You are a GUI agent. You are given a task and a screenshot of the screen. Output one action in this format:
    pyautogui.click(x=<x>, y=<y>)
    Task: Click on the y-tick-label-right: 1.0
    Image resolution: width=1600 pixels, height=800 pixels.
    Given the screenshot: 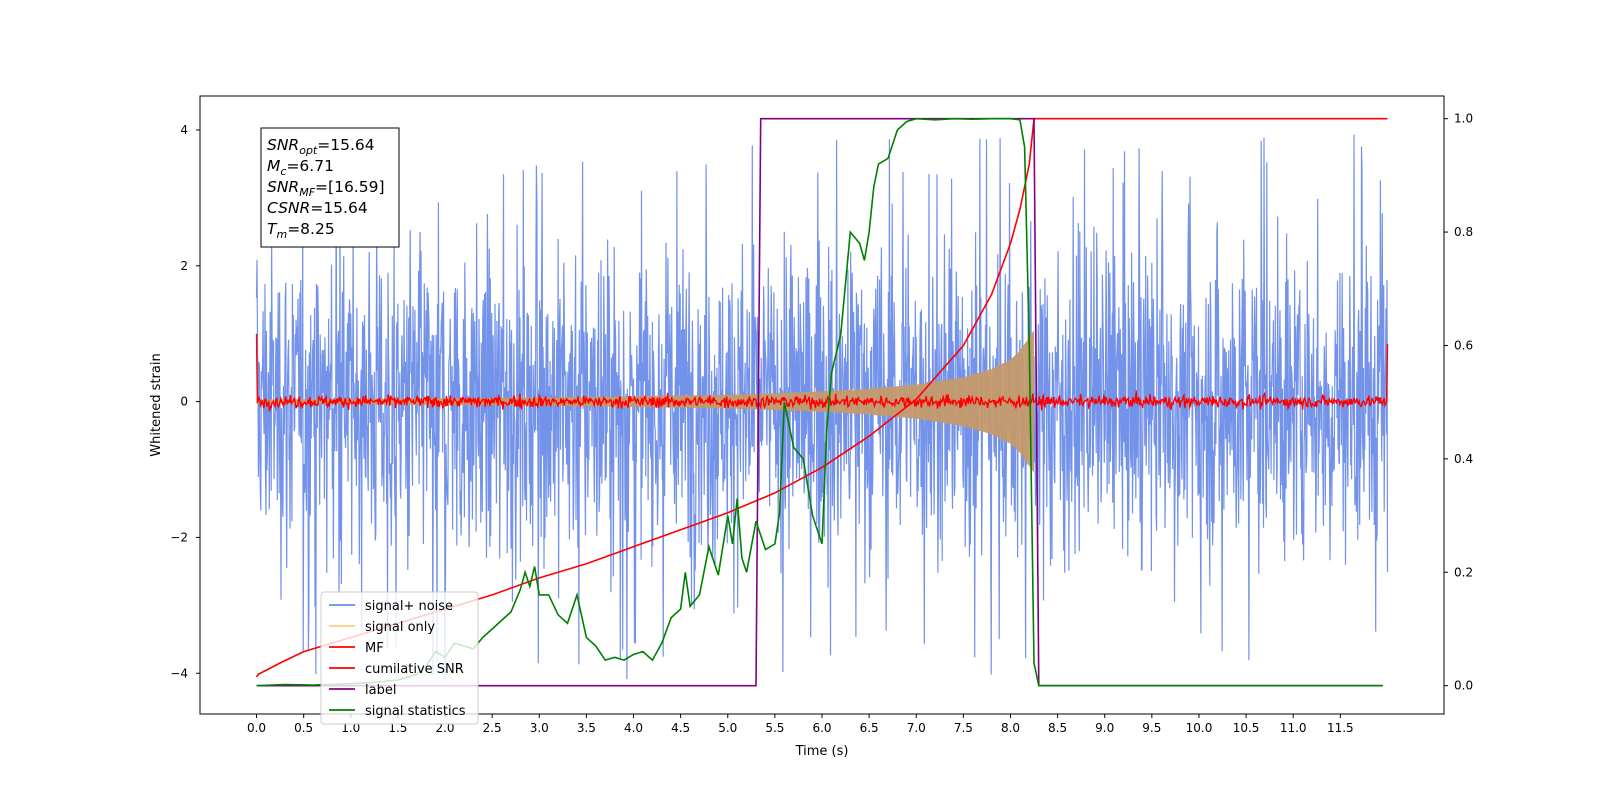 What is the action you would take?
    pyautogui.click(x=1463, y=119)
    